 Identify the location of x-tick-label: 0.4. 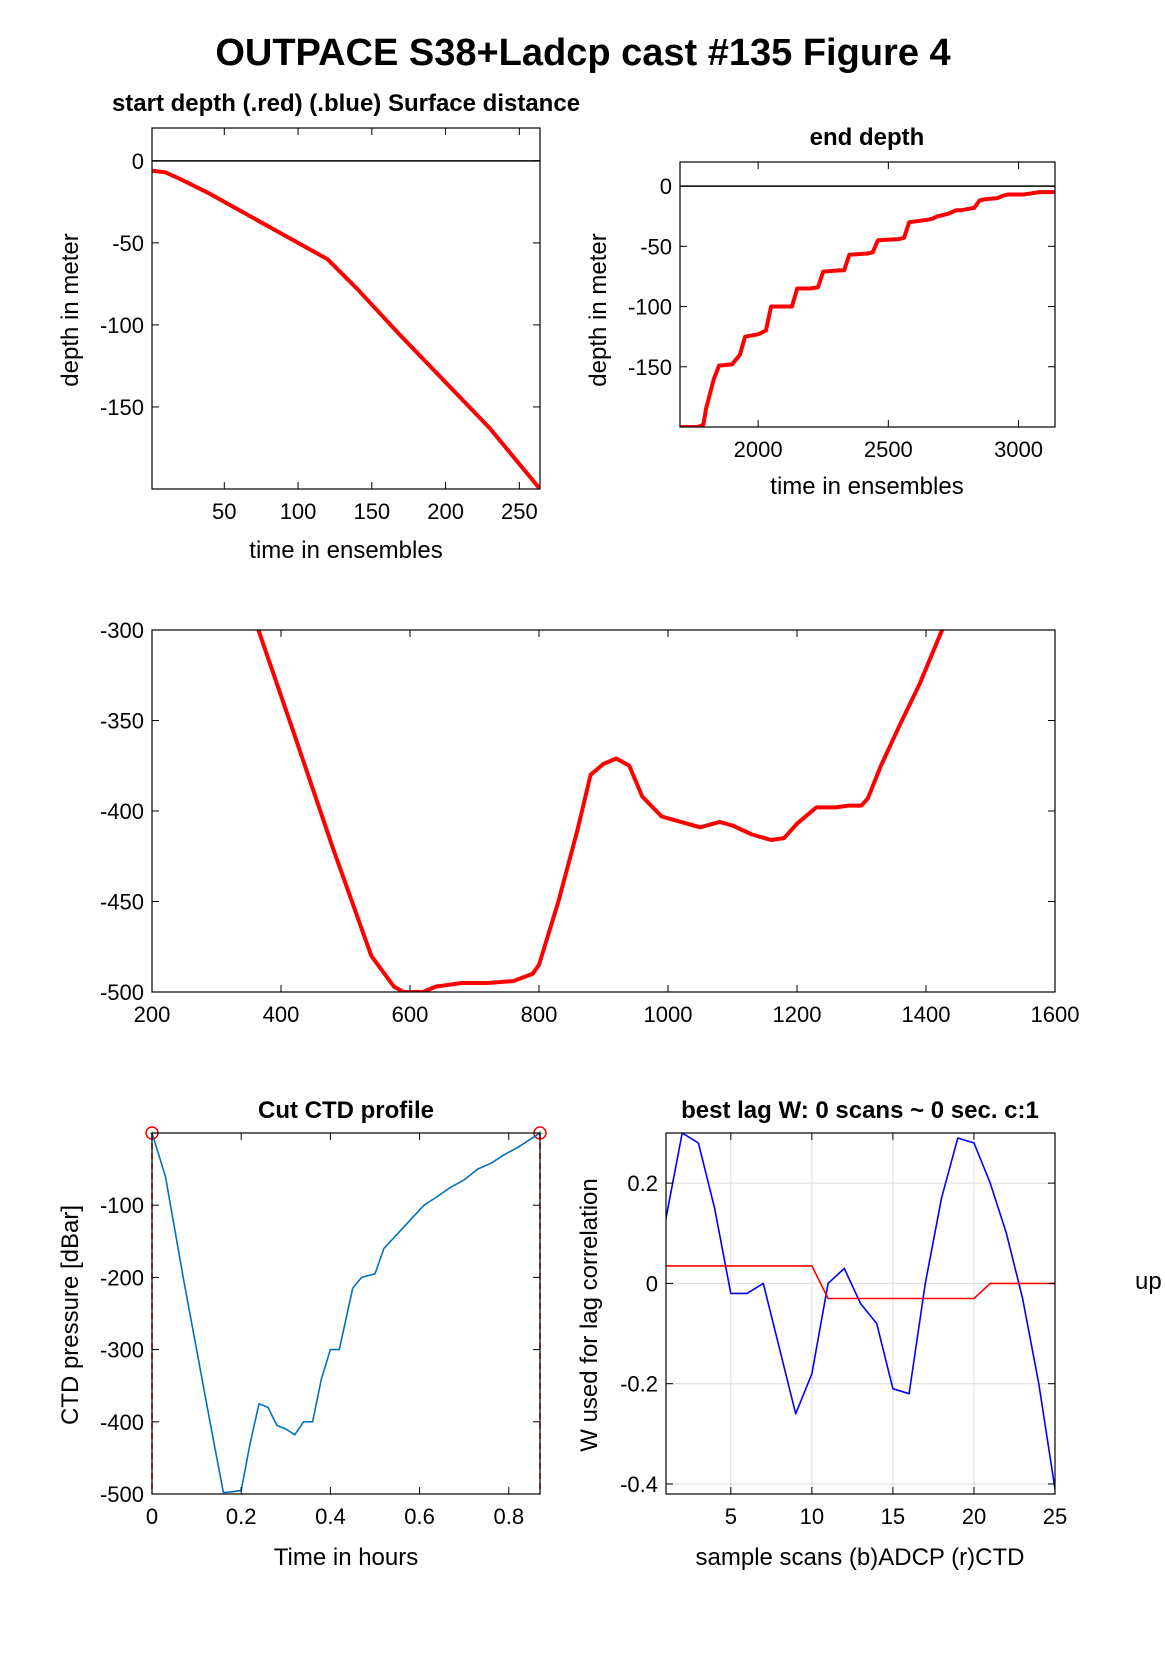
(330, 1516).